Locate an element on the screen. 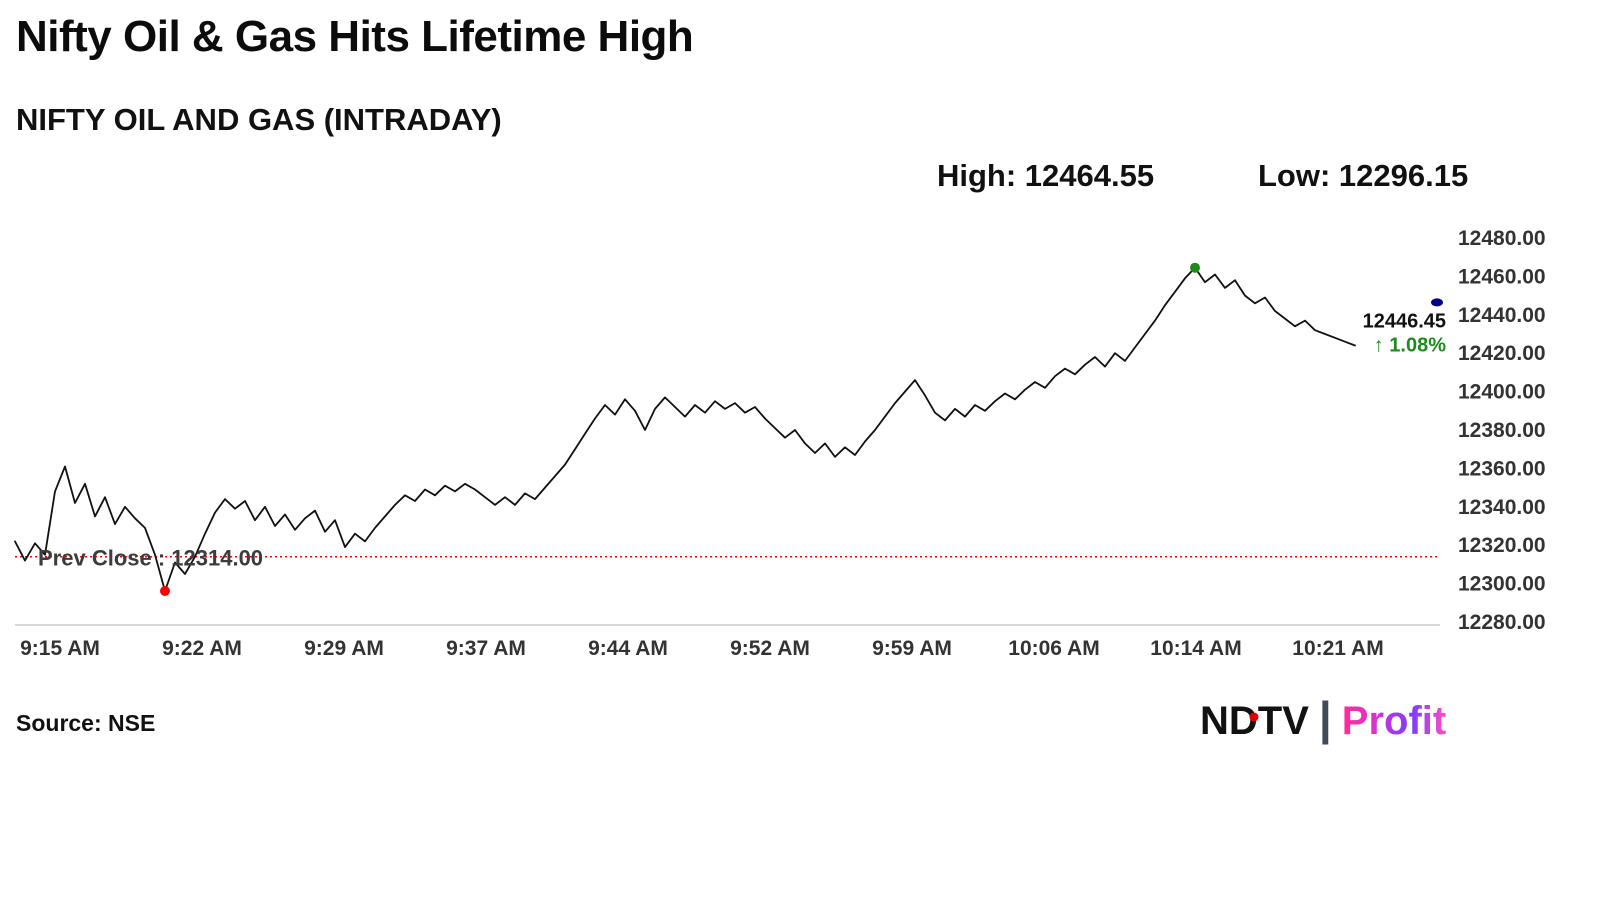  svg-text: 12400.00 is located at coordinates (1502, 392).